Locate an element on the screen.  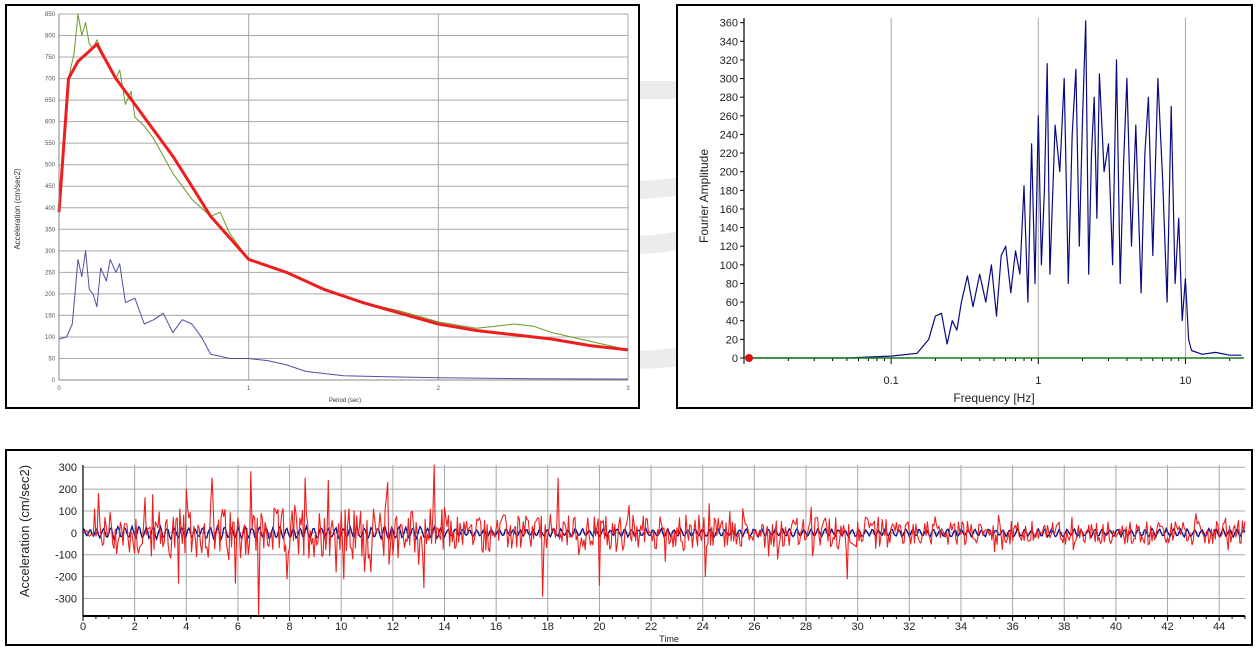
y-tick-label: 180 is located at coordinates (729, 191).